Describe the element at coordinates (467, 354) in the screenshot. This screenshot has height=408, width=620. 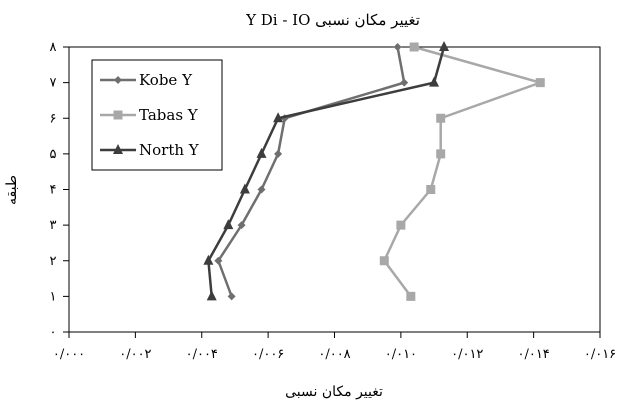
I see `x-tick-label: ۰/۰۱۲` at that location.